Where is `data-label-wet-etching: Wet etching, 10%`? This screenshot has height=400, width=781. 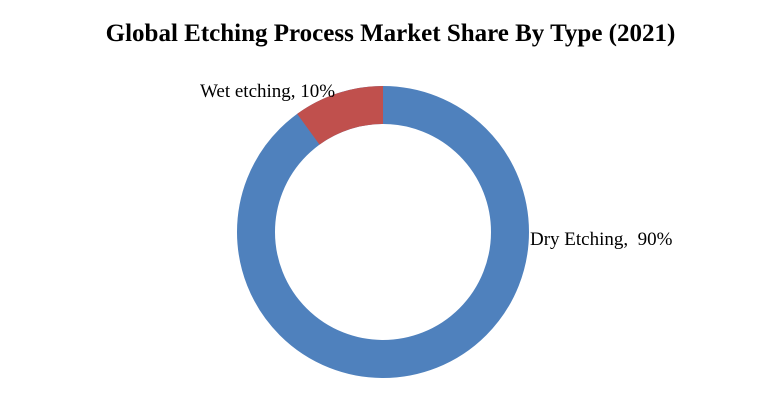 data-label-wet-etching: Wet etching, 10% is located at coordinates (268, 91).